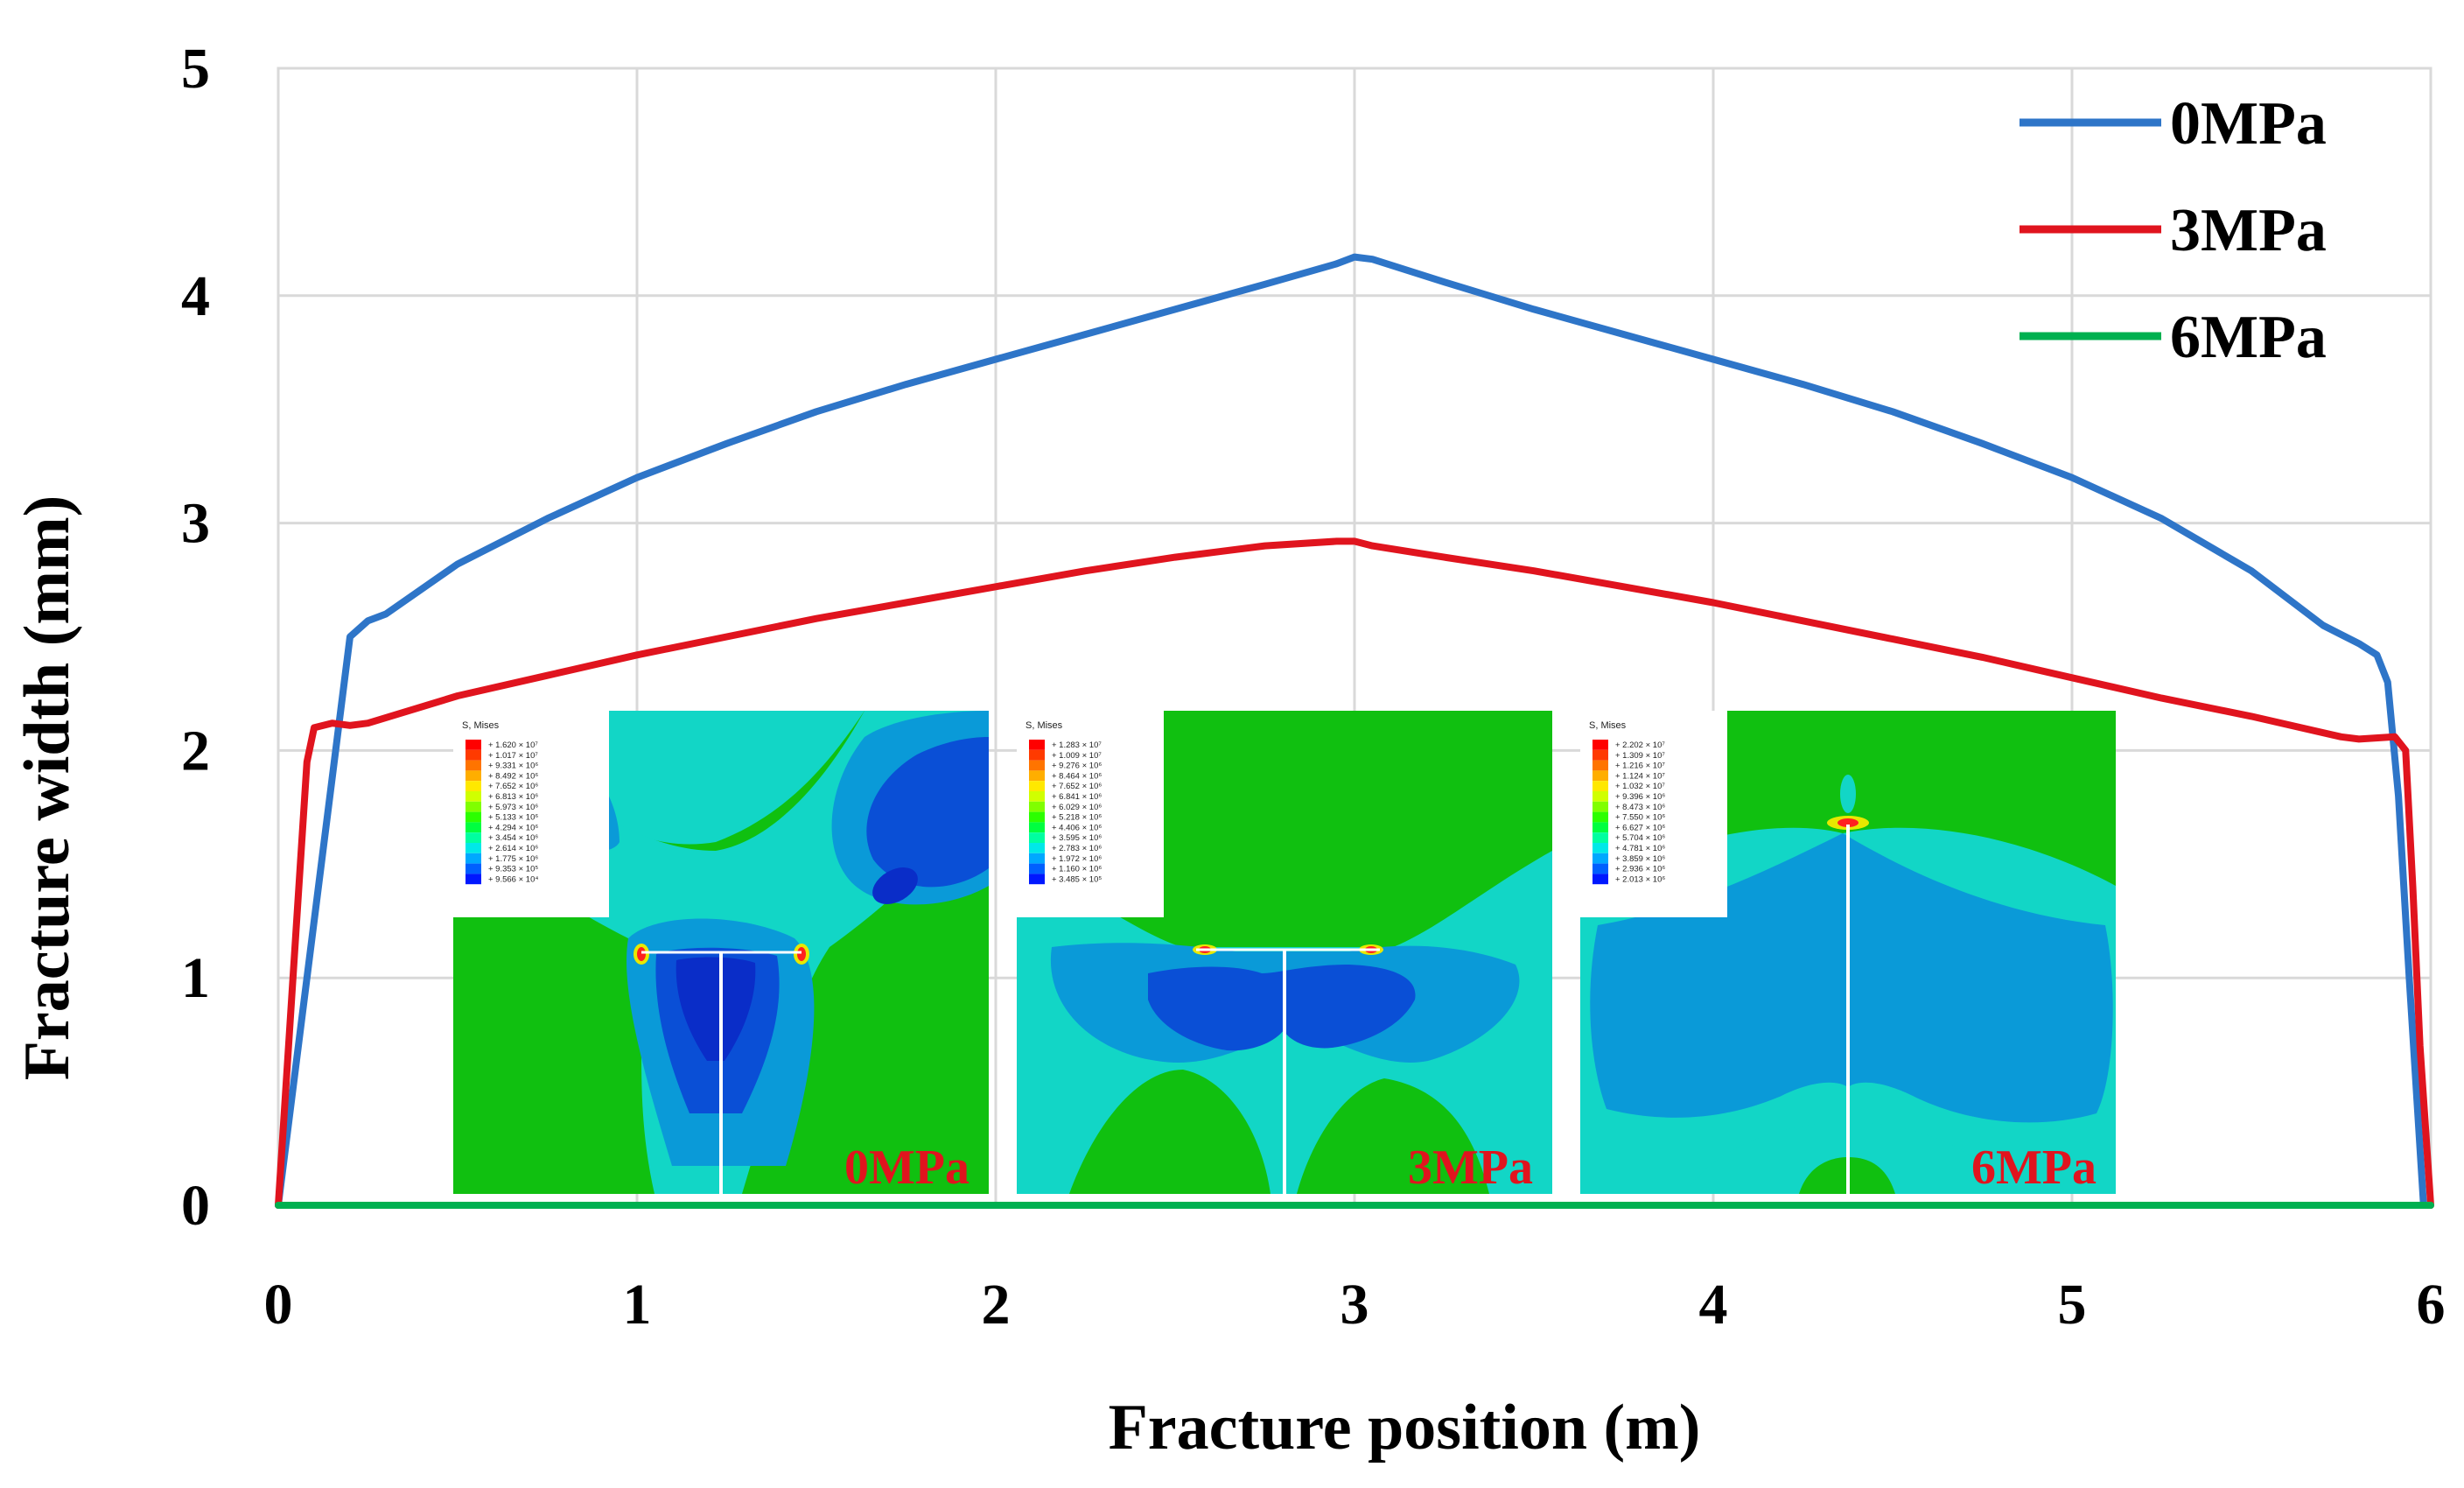 Image resolution: width=2464 pixels, height=1488 pixels. Describe the element at coordinates (513, 848) in the screenshot. I see `colorbar-value: + 2.614 × 10⁶` at that location.